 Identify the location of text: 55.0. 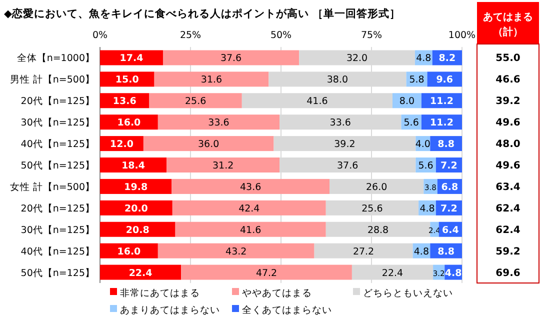
(508, 58).